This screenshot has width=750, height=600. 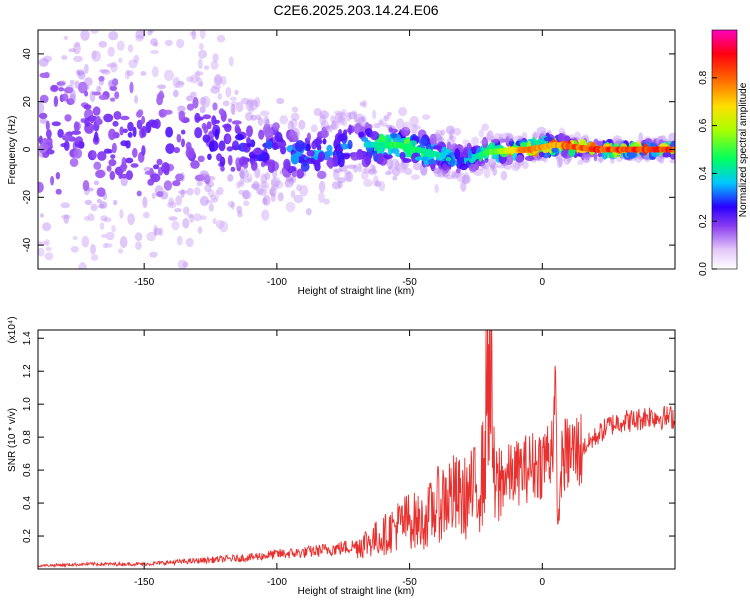 What do you see at coordinates (27, 371) in the screenshot?
I see `y-tick-label: 1.2` at bounding box center [27, 371].